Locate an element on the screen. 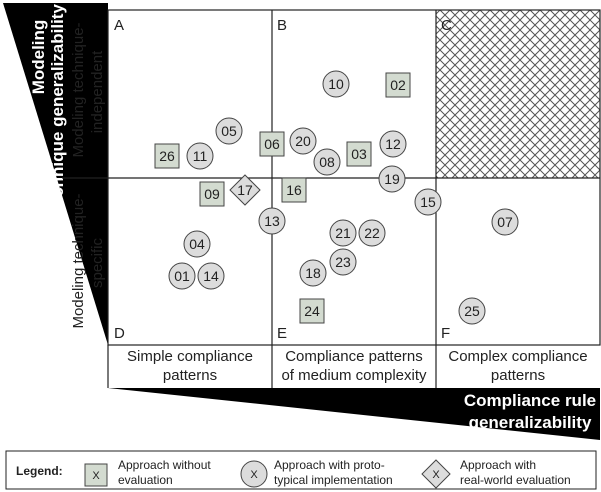 The height and width of the screenshot is (492, 601). approach-marker-06: 06 is located at coordinates (272, 144).